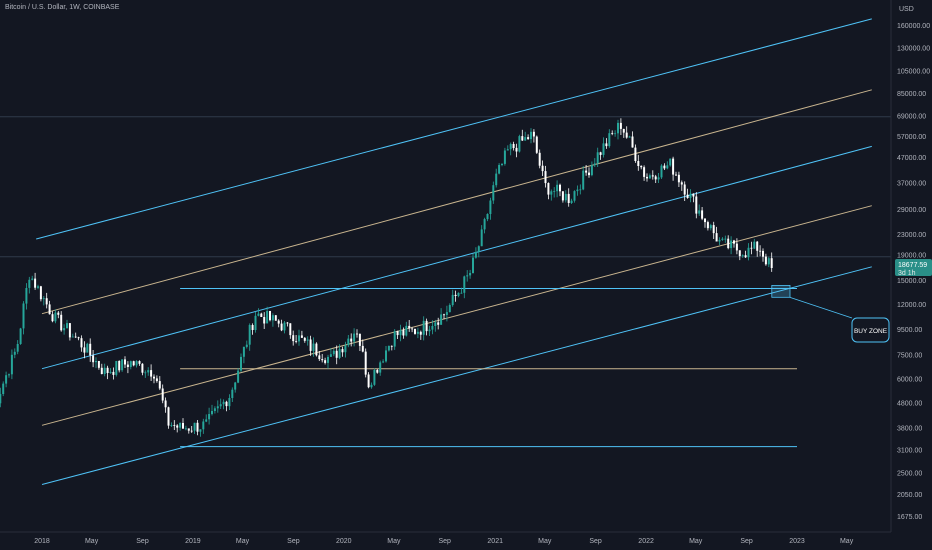 The image size is (932, 550). What do you see at coordinates (830, 313) in the screenshot?
I see `buy-zone: BUY ZONE` at bounding box center [830, 313].